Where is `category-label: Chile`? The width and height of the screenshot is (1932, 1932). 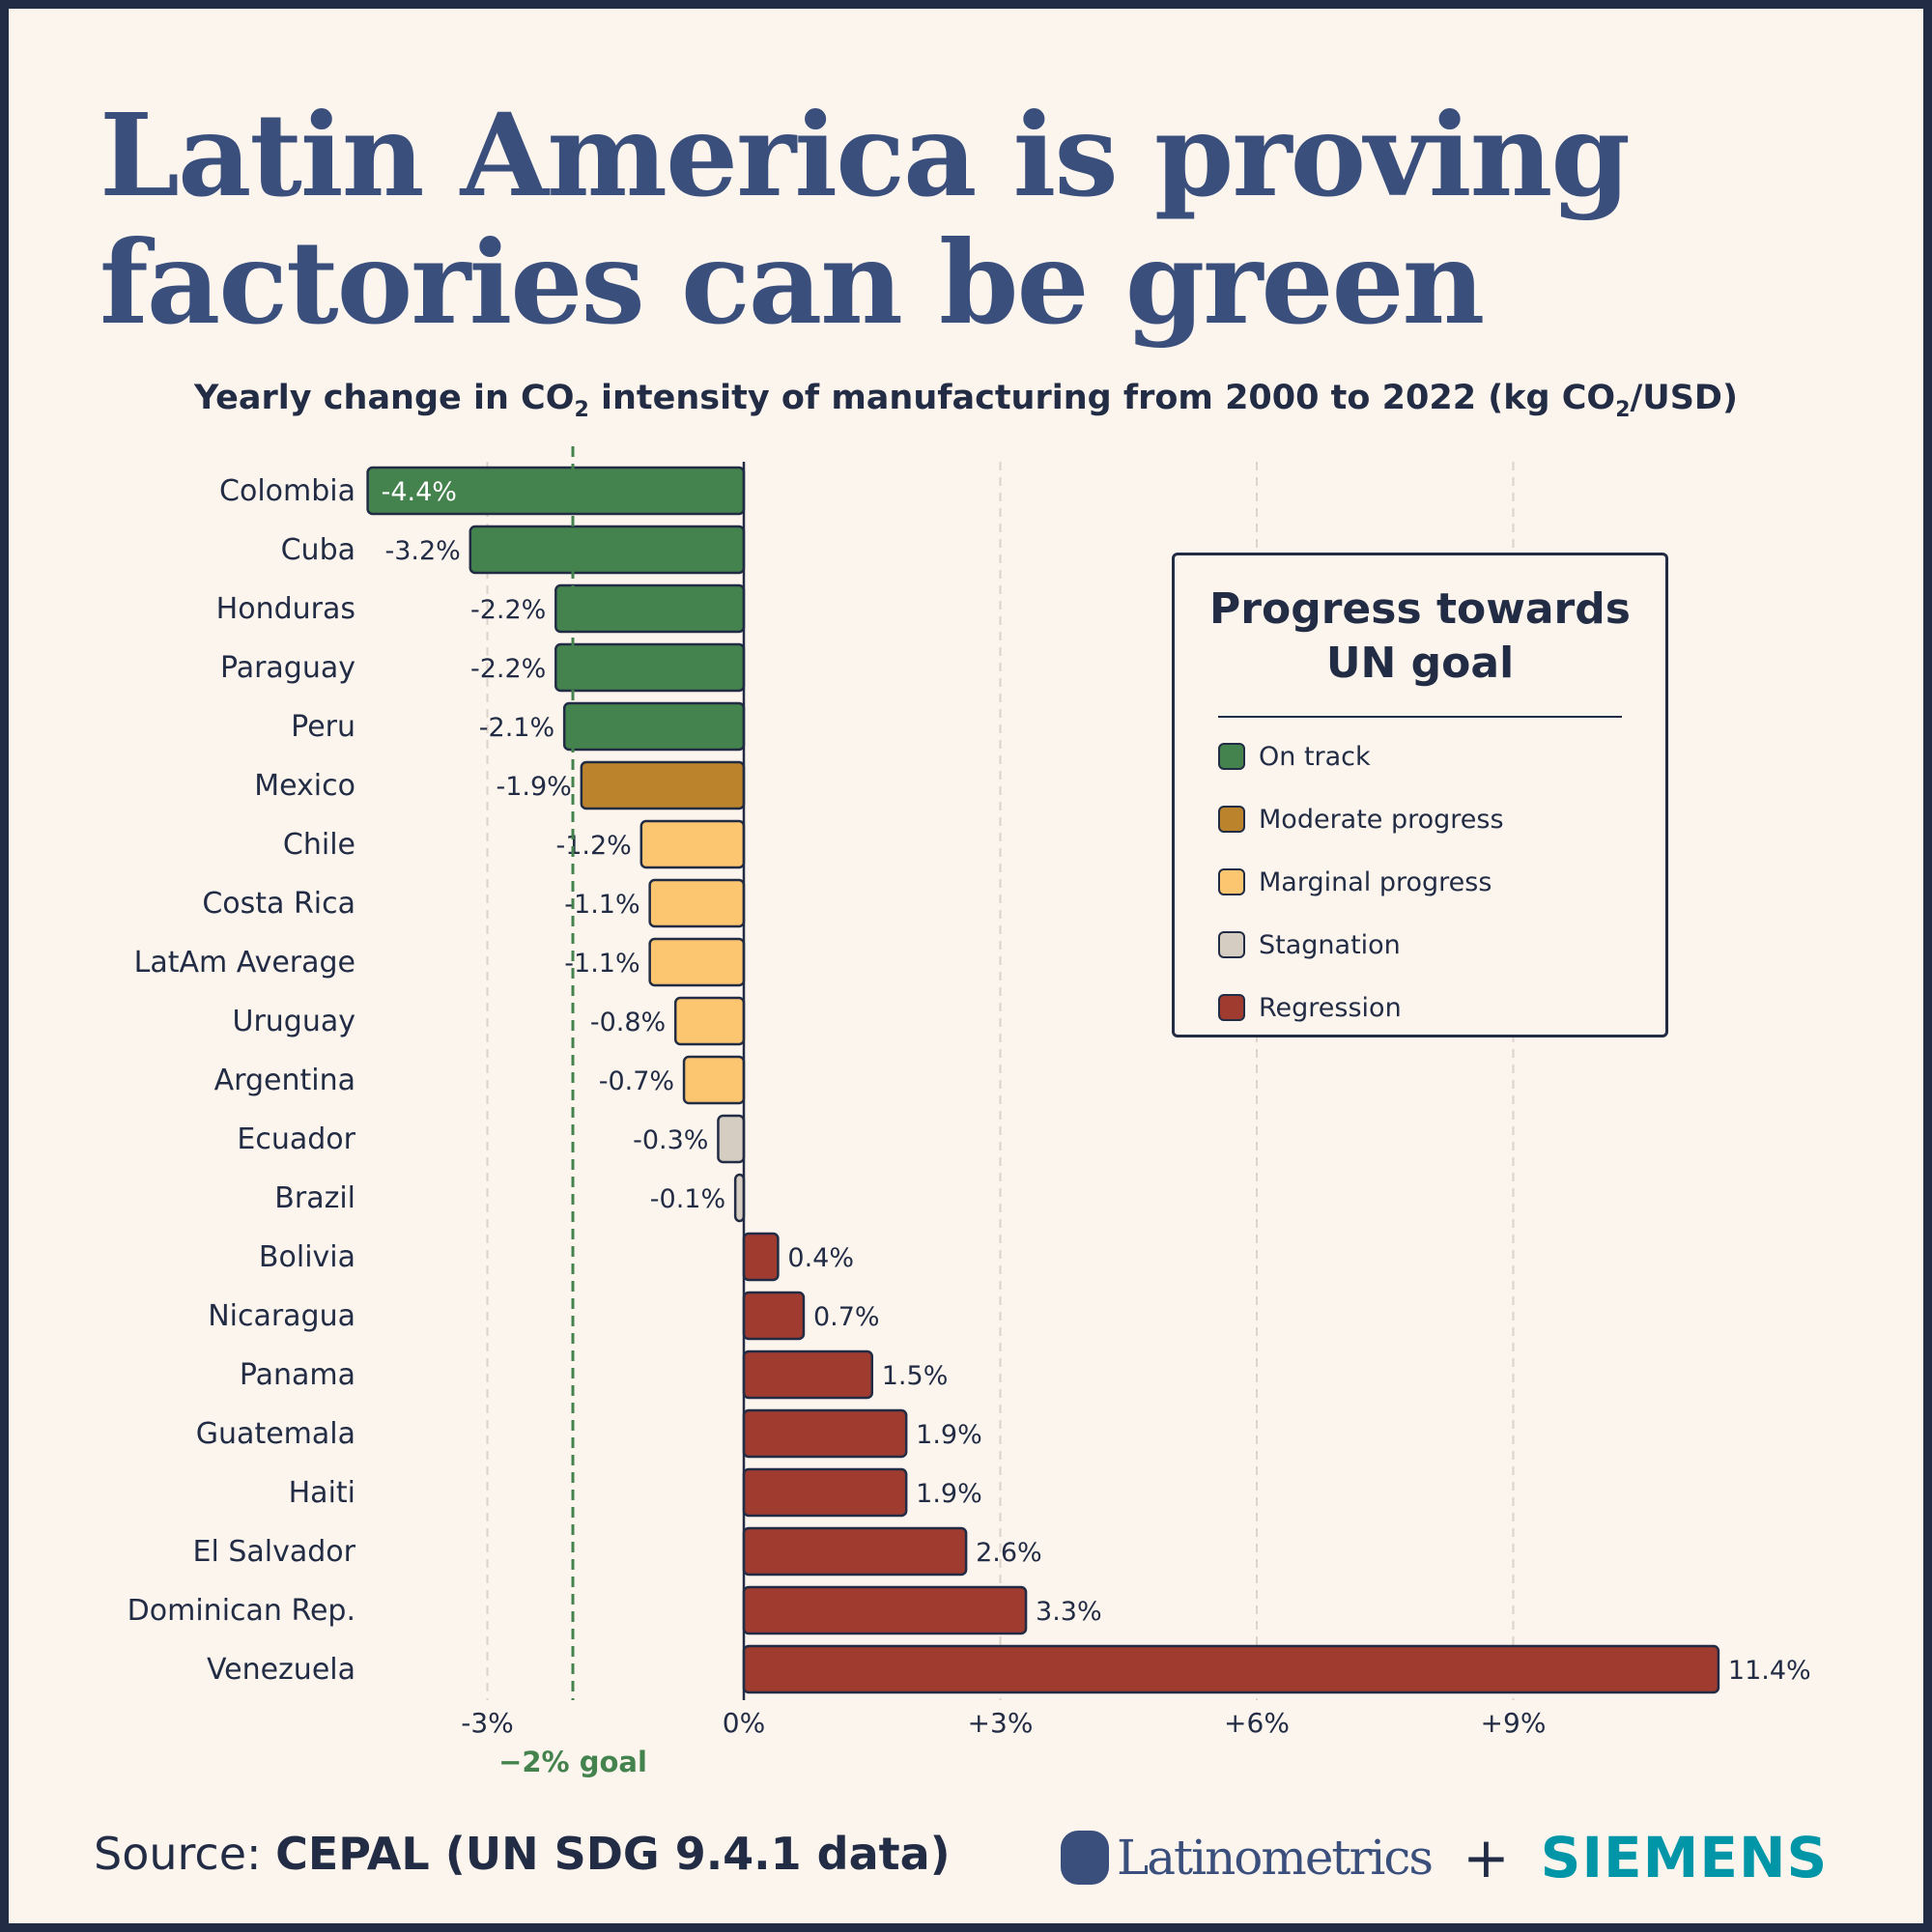
category-label: Chile is located at coordinates (319, 845).